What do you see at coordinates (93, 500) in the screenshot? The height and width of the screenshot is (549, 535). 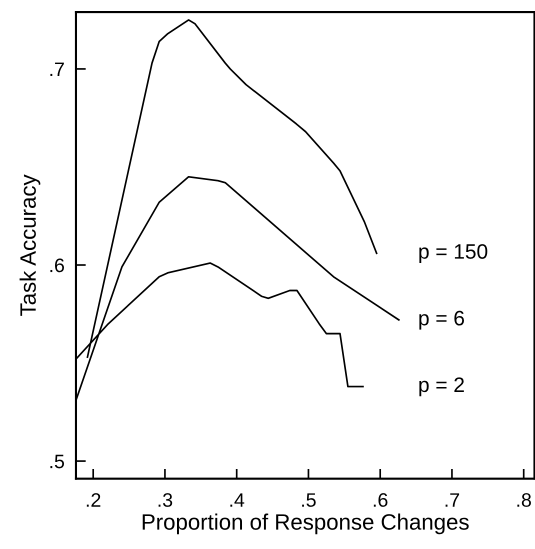 I see `x-tick-label: .2` at bounding box center [93, 500].